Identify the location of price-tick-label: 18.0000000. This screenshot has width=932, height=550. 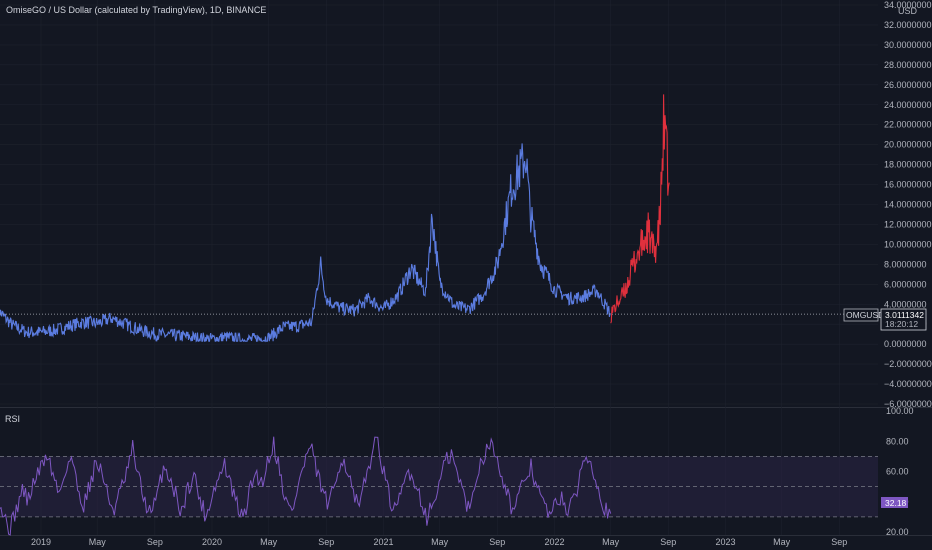
(908, 165).